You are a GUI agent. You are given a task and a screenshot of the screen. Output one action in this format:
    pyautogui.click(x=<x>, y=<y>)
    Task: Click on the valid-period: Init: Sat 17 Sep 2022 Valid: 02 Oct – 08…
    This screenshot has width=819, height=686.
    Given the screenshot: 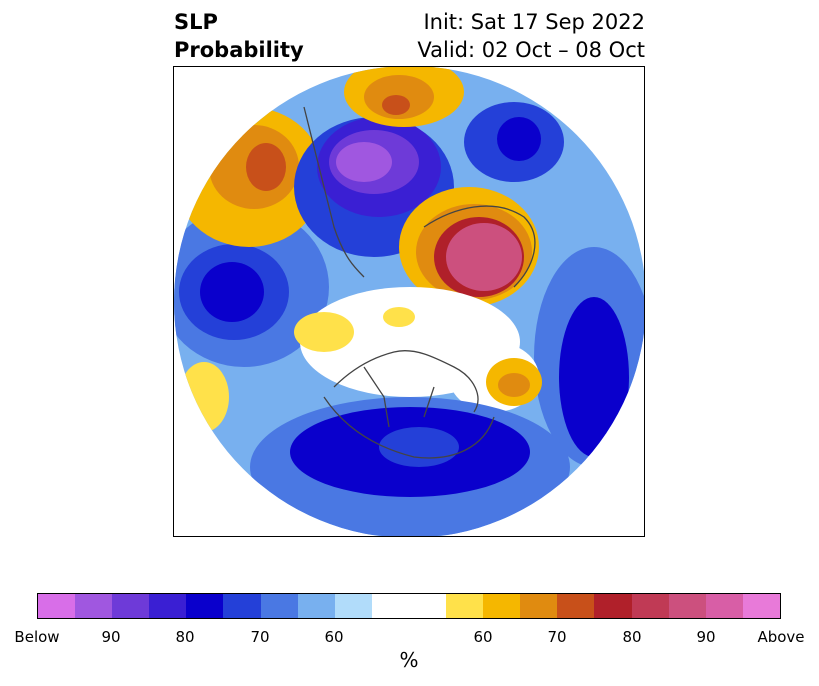 What is the action you would take?
    pyautogui.click(x=531, y=36)
    